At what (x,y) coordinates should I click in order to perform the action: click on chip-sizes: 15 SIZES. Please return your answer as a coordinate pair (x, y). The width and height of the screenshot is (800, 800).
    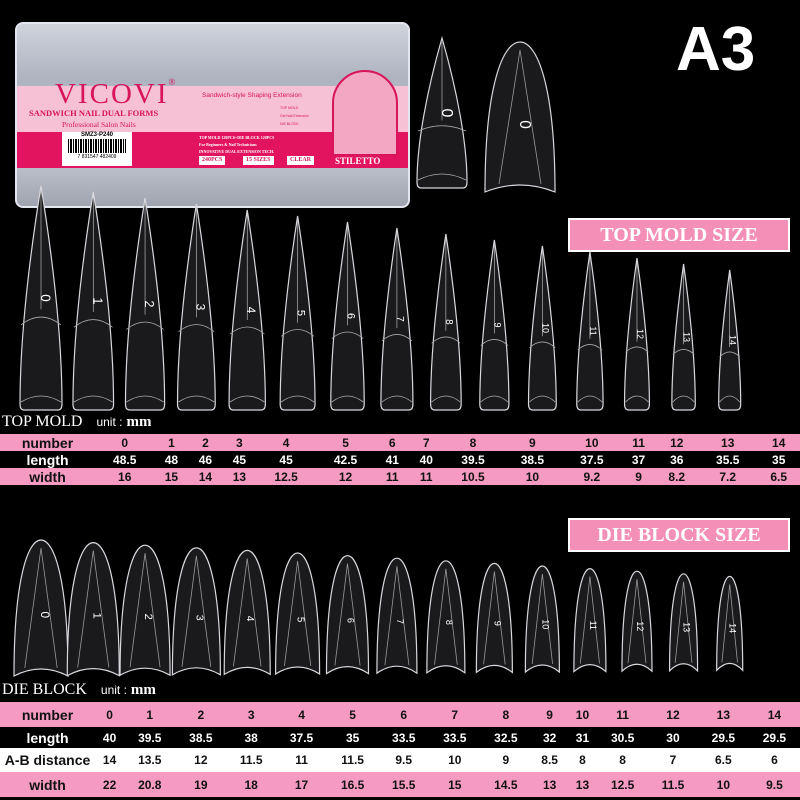
    Looking at the image, I should click on (258, 160).